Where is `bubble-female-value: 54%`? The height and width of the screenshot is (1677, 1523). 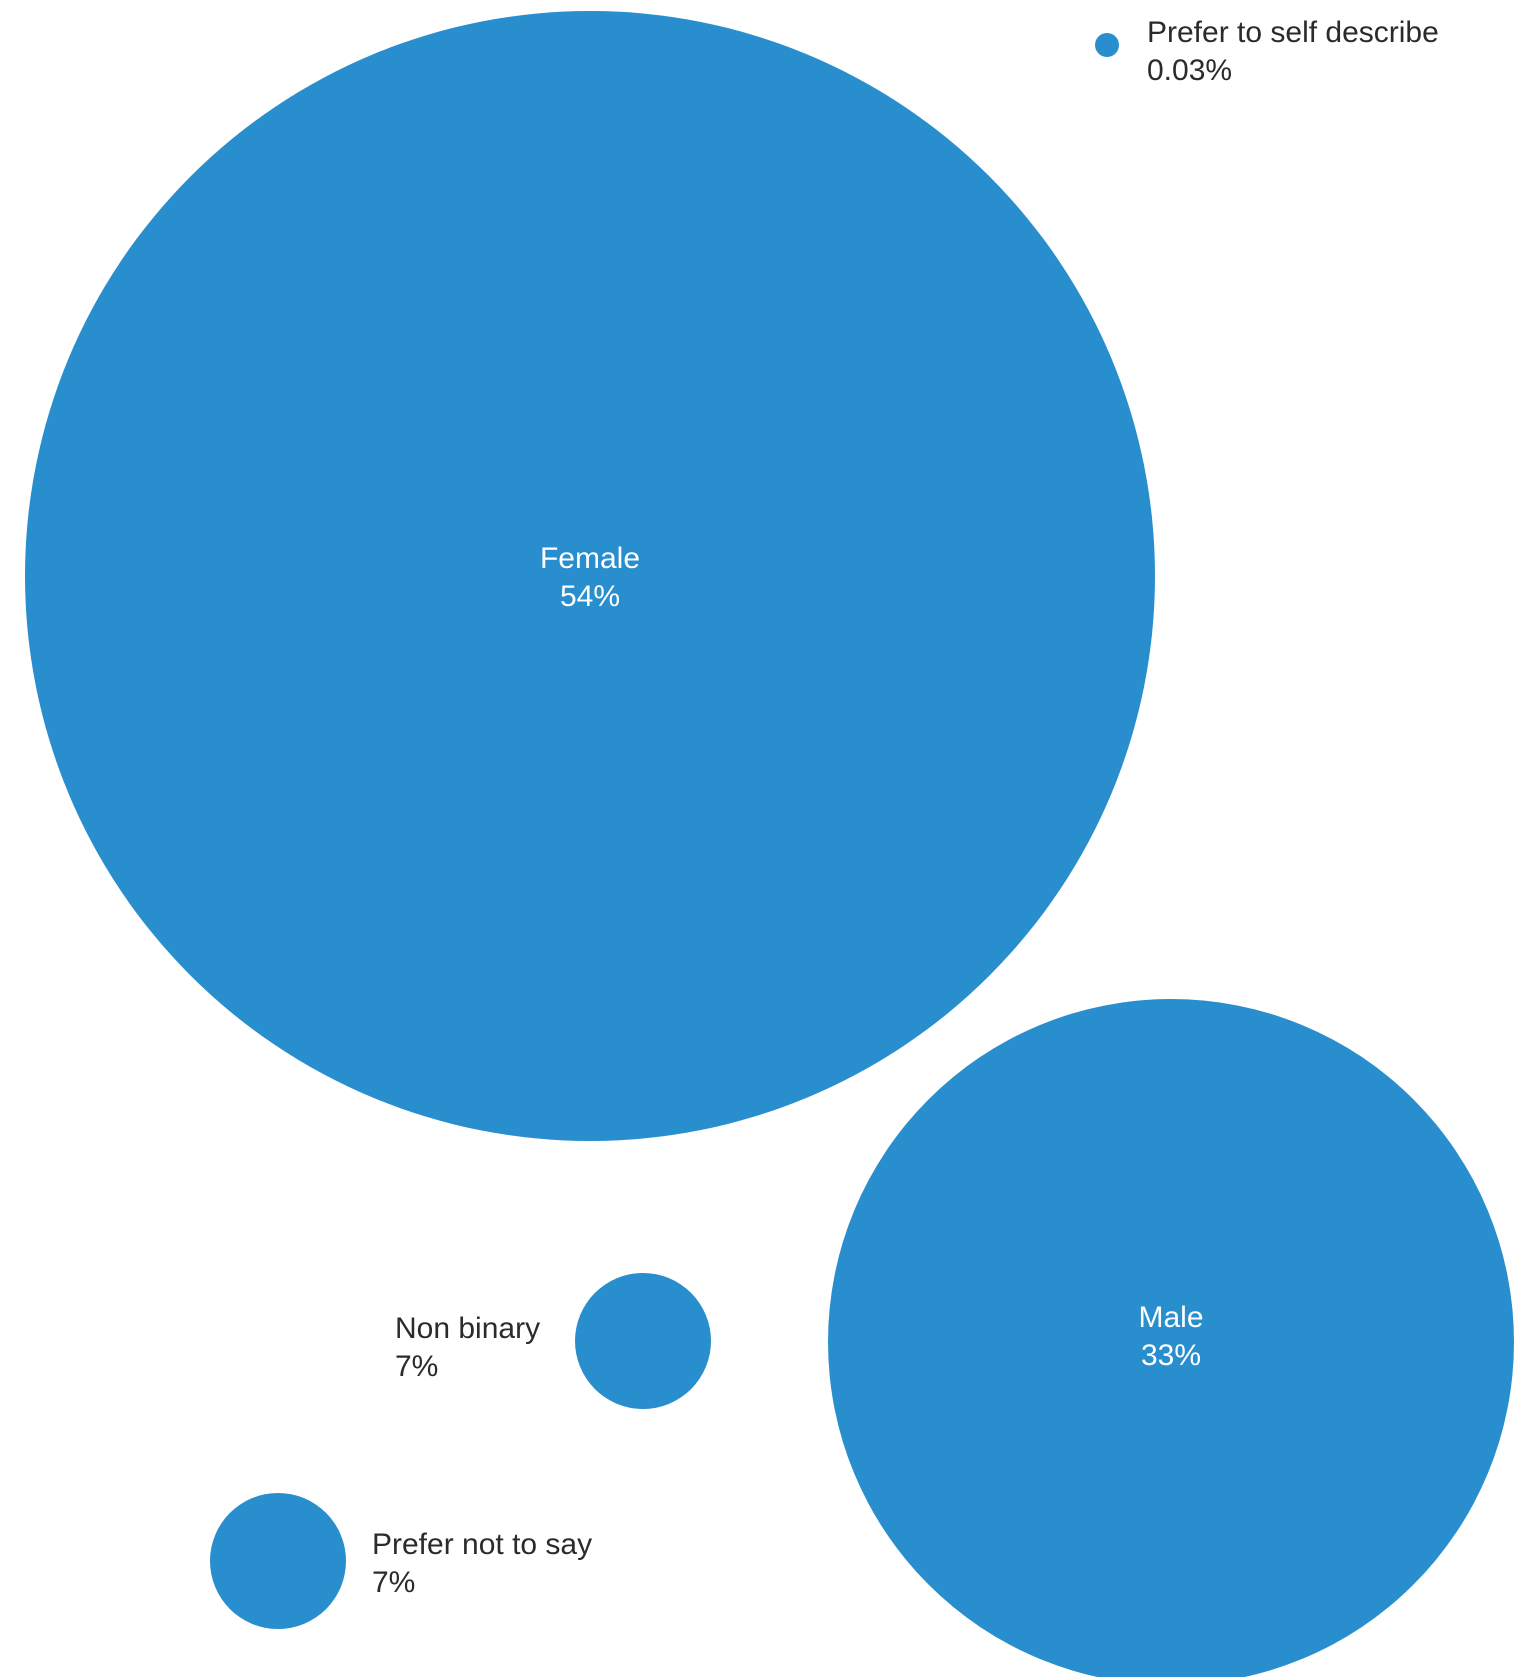
bubble-female-value: 54% is located at coordinates (590, 596).